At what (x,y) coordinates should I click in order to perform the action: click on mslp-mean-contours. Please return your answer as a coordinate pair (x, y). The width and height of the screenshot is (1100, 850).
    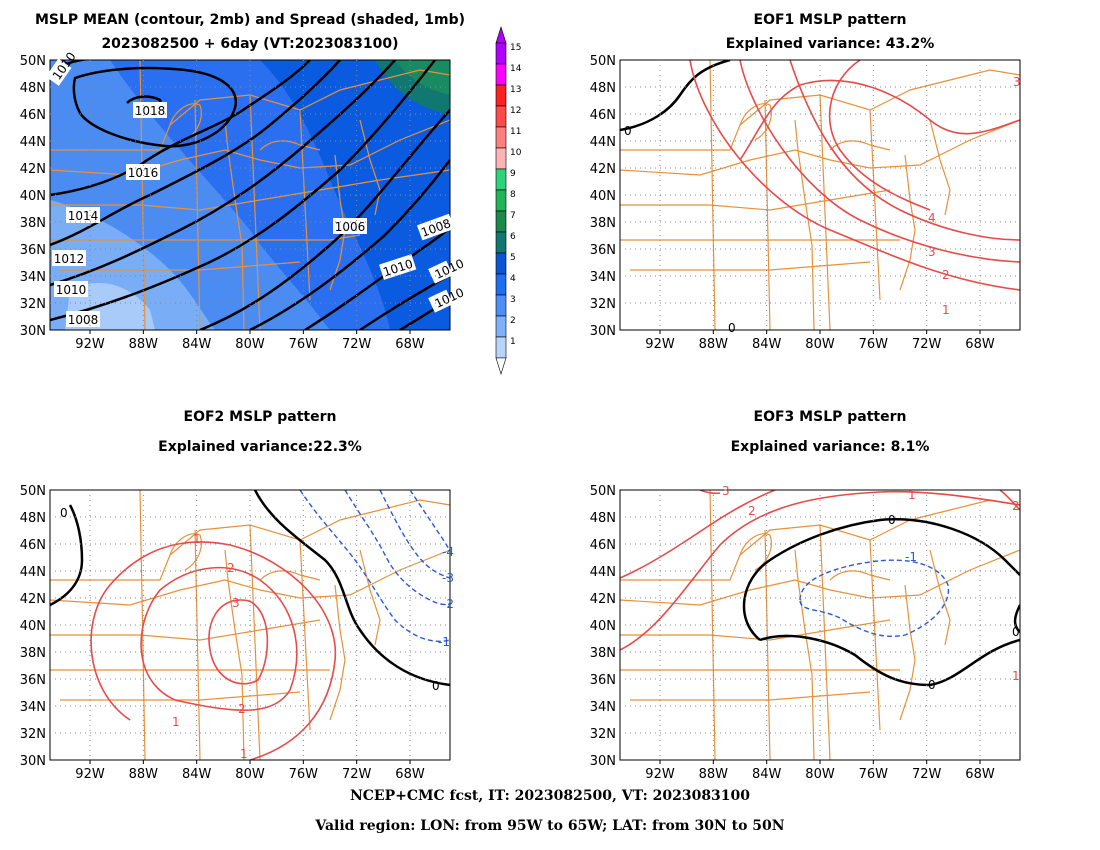
    Looking at the image, I should click on (250, 195).